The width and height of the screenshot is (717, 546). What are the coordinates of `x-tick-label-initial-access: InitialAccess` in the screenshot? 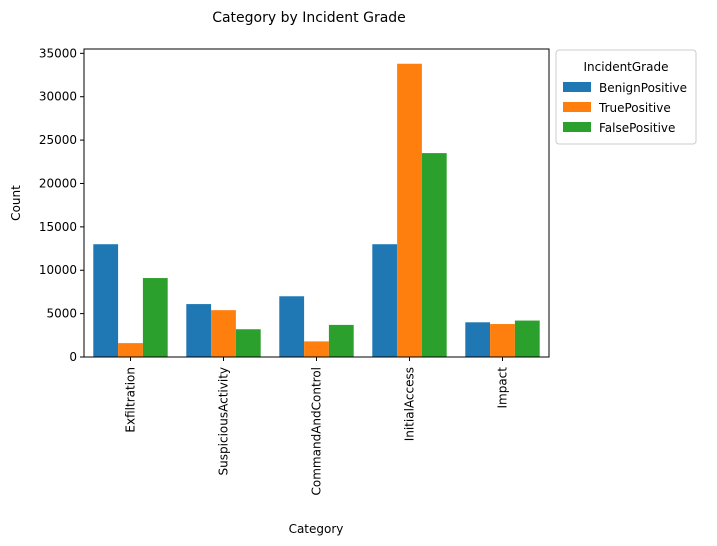 It's located at (410, 404).